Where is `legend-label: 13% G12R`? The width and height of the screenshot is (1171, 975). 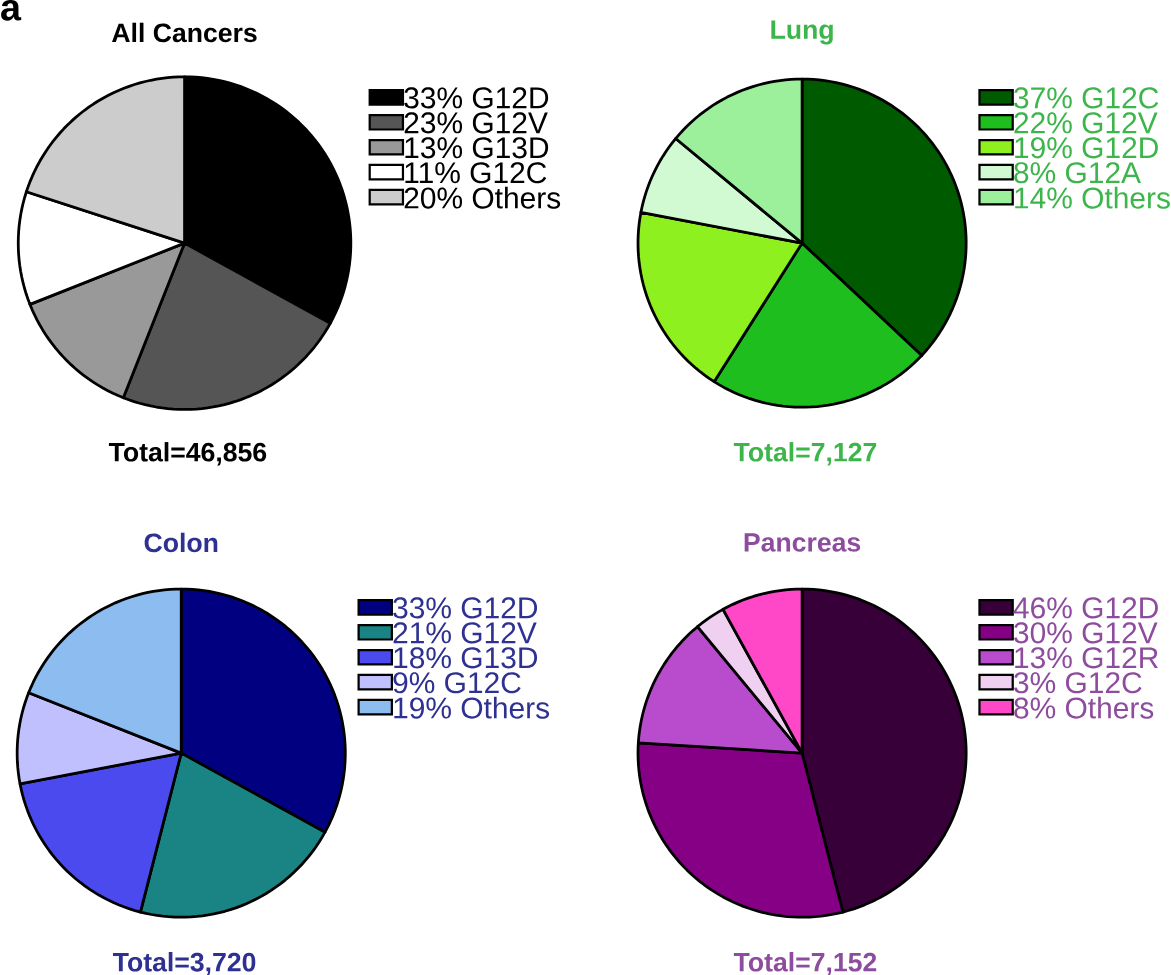
legend-label: 13% G12R is located at coordinates (1086, 657).